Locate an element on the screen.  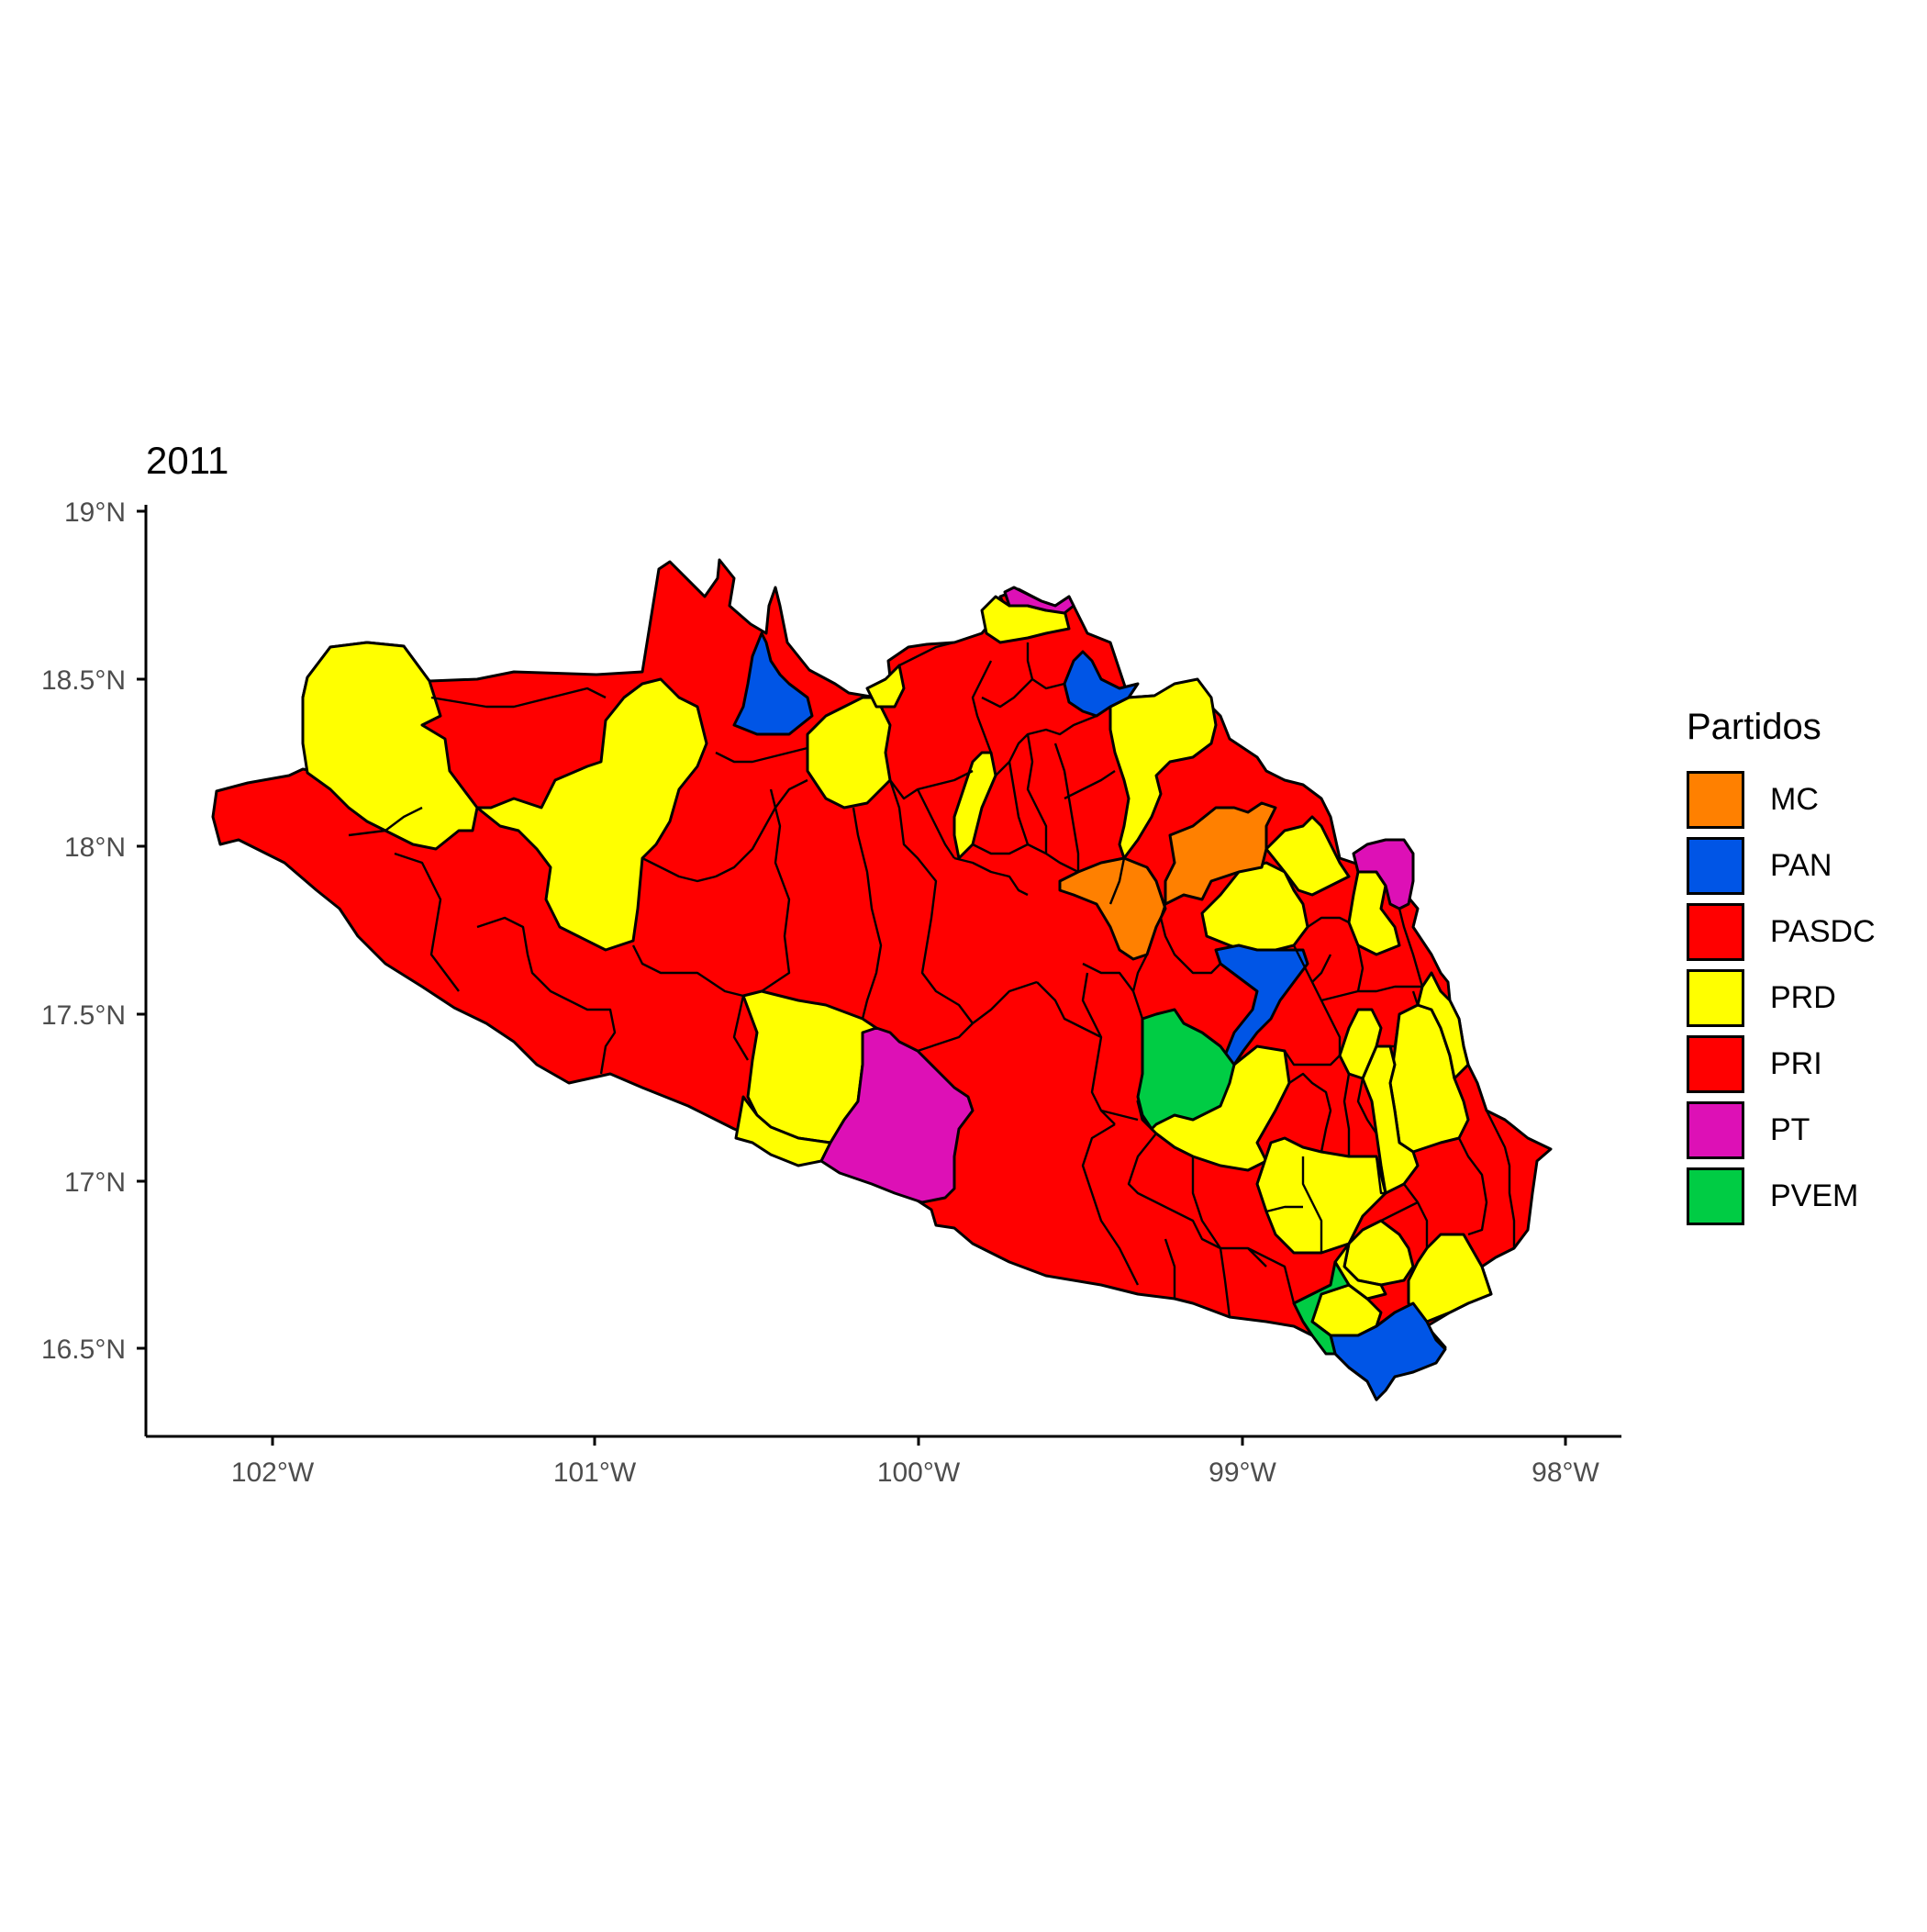
legend-label: PASDC is located at coordinates (1823, 931).